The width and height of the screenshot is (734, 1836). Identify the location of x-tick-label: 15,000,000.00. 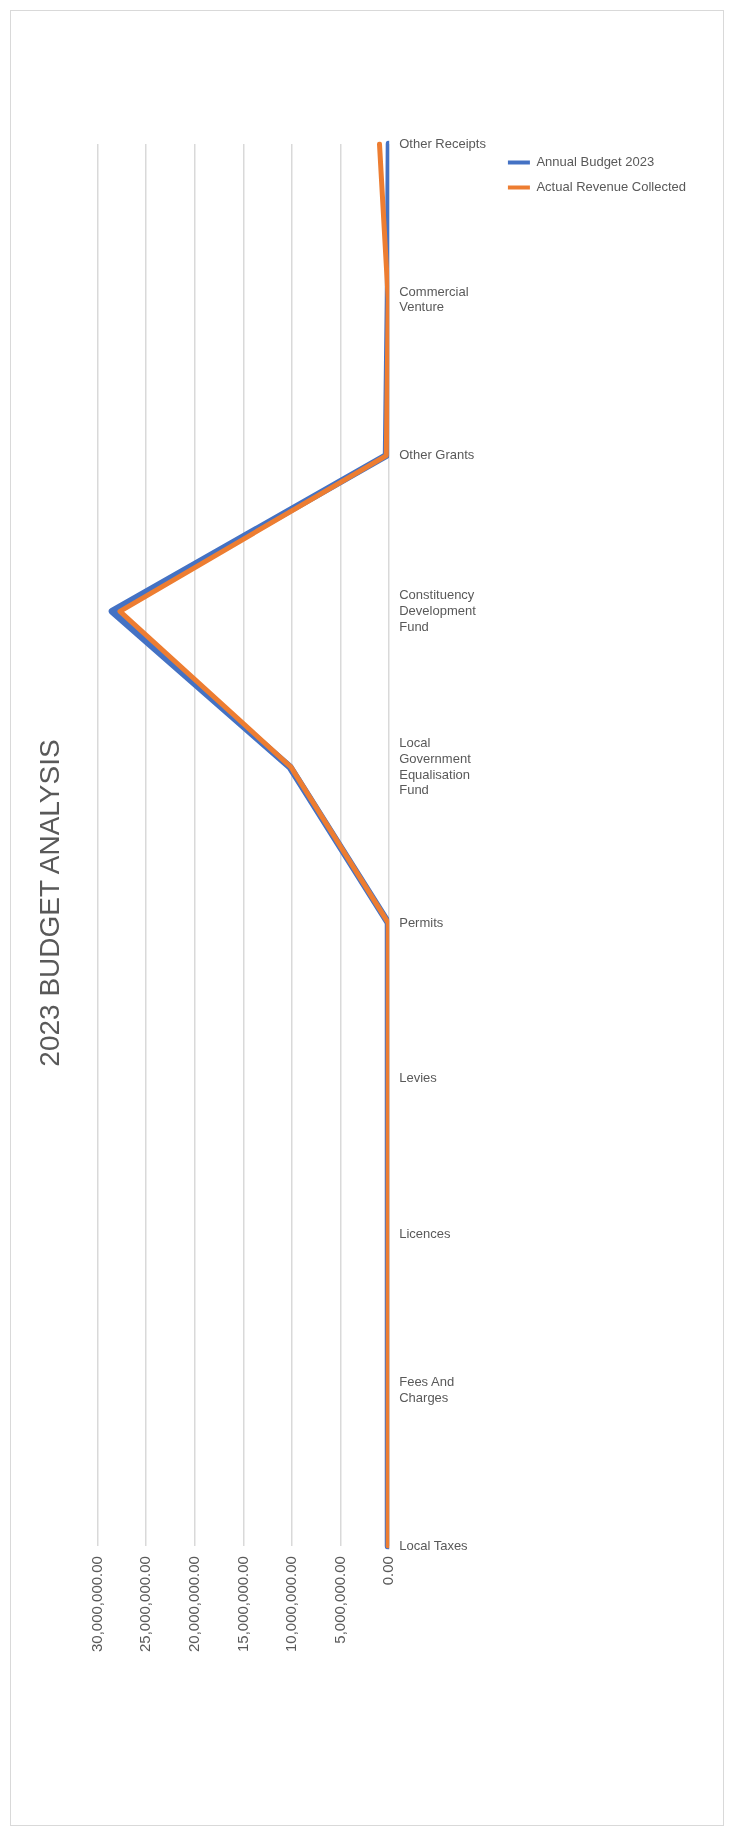
(242, 1604).